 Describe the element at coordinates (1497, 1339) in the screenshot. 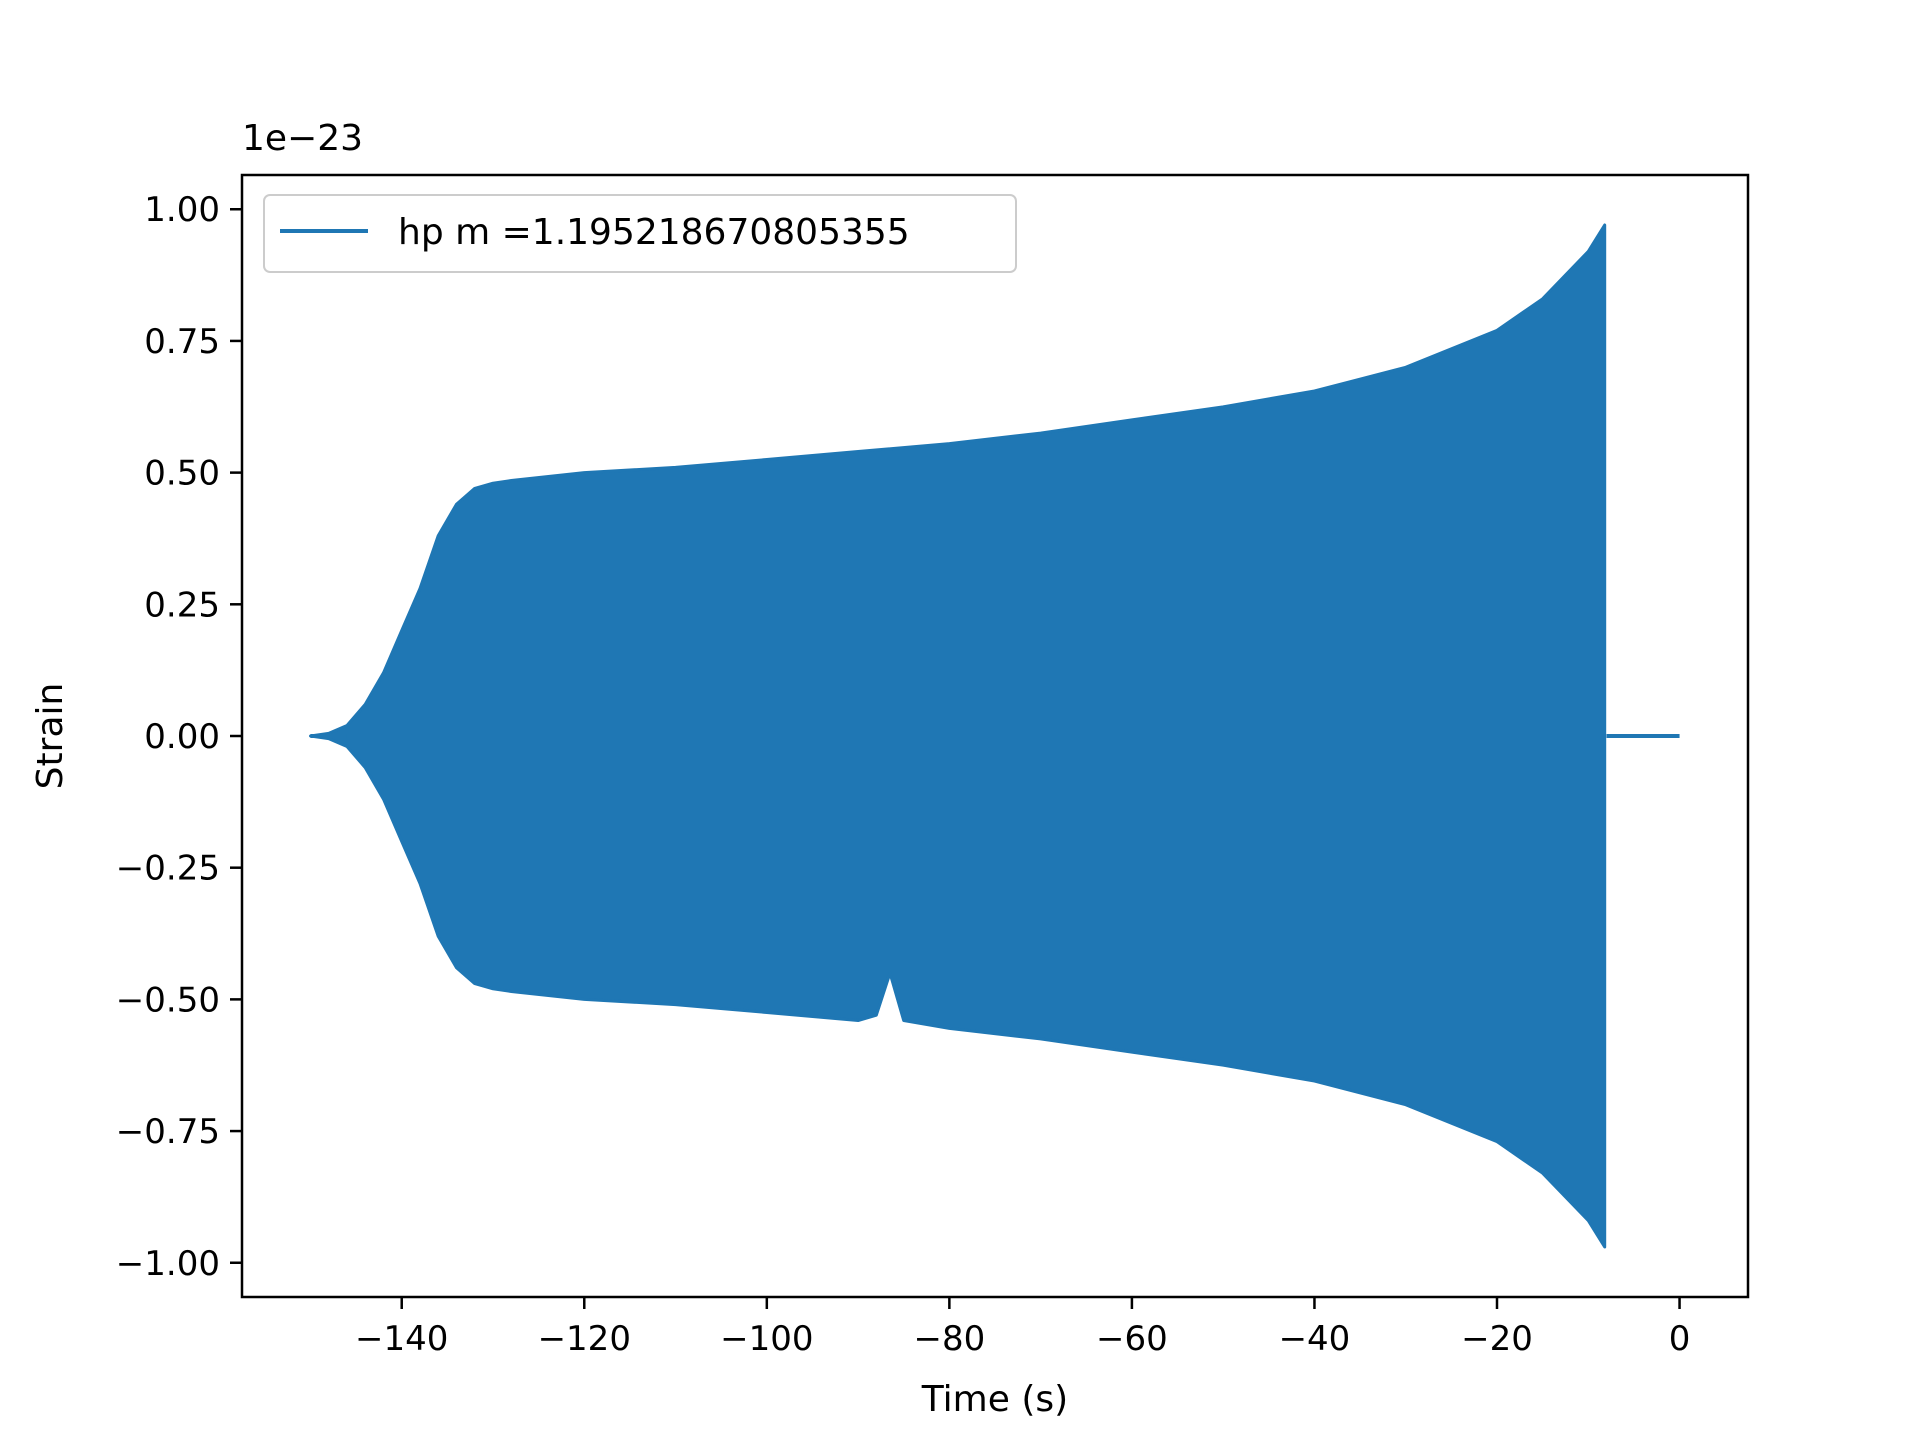

I see `x-tick-label: −20` at that location.